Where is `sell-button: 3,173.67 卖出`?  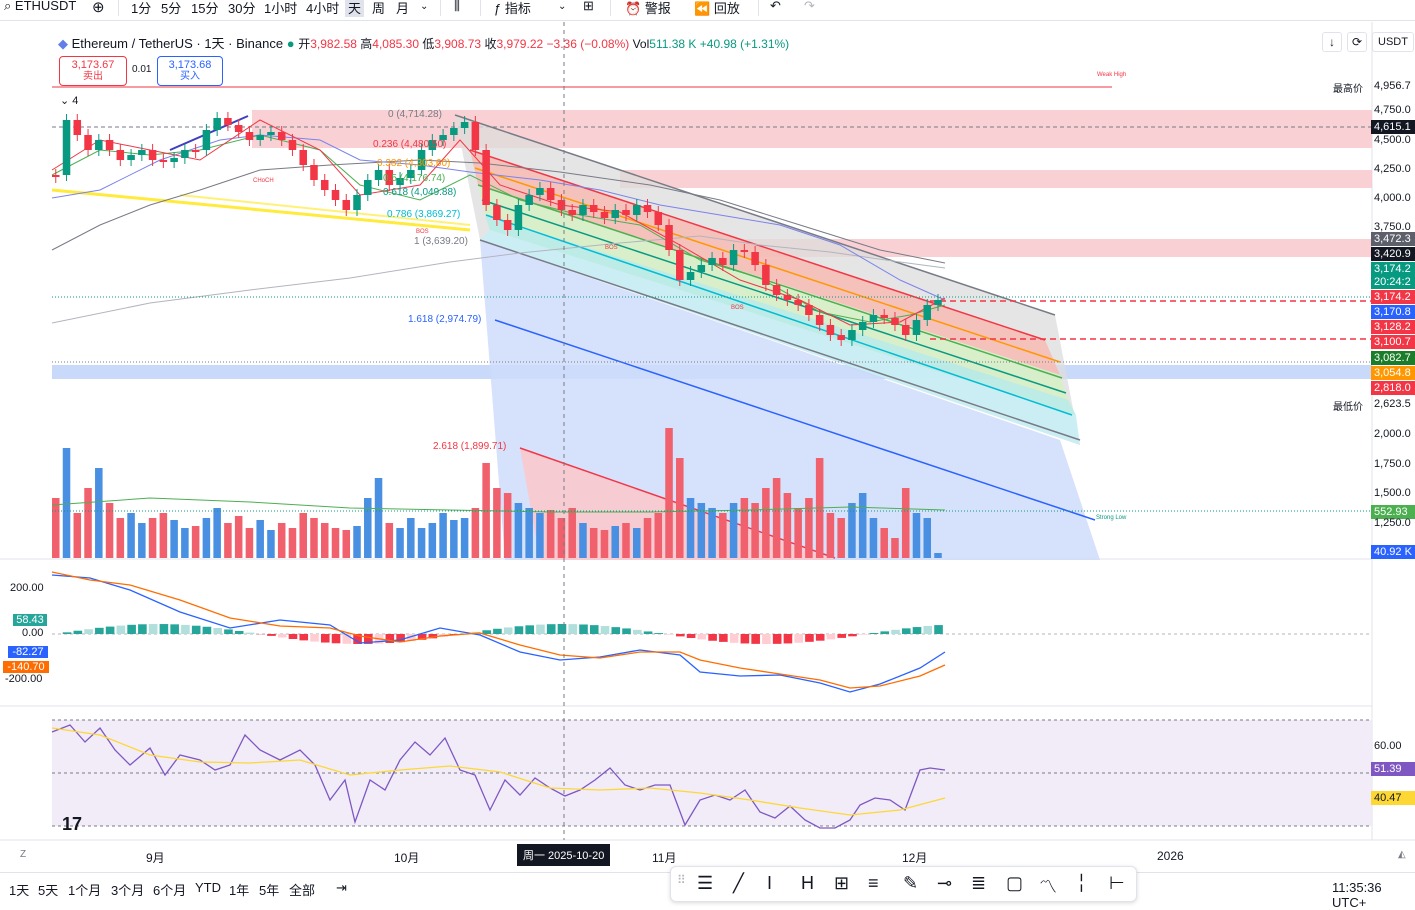
sell-button: 3,173.67 卖出 is located at coordinates (93, 71).